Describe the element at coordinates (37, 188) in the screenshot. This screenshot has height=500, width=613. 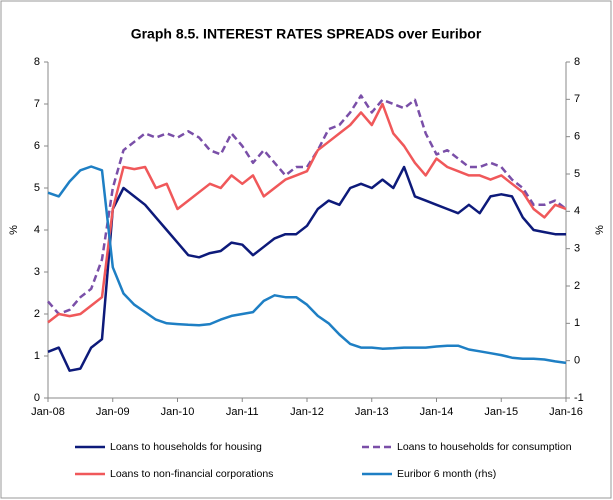
I see `y-tick-label: 5` at that location.